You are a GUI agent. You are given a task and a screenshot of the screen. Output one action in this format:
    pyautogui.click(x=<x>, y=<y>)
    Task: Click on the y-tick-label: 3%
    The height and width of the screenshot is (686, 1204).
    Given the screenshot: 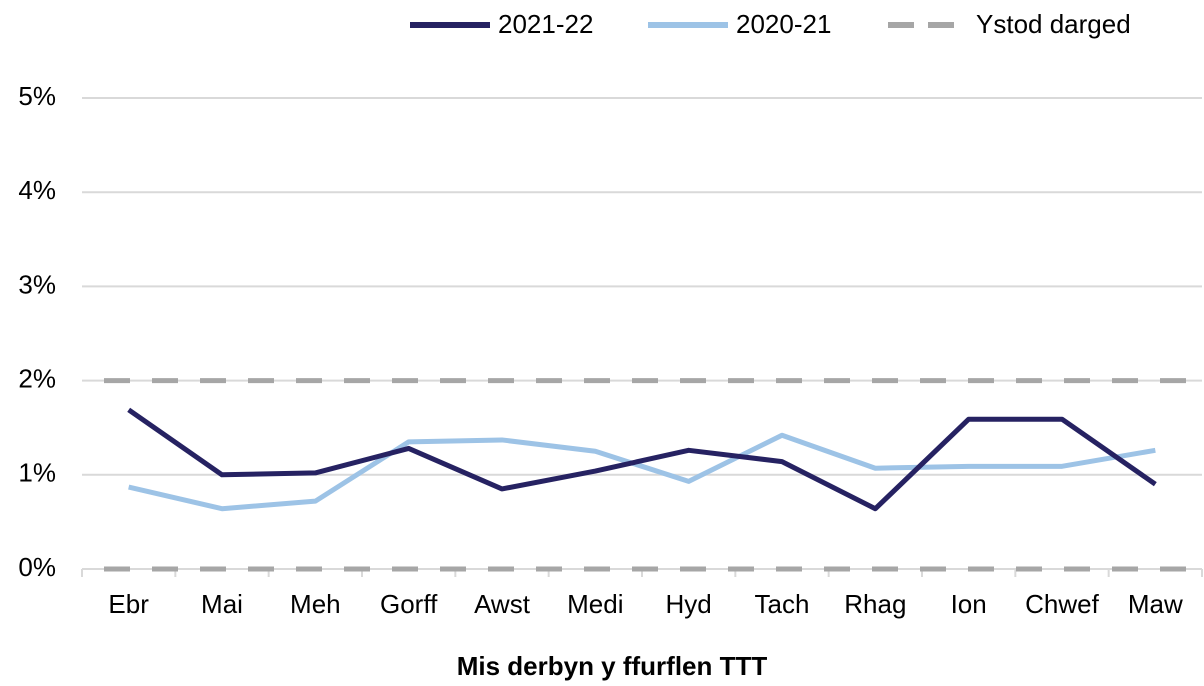 What is the action you would take?
    pyautogui.click(x=37, y=284)
    